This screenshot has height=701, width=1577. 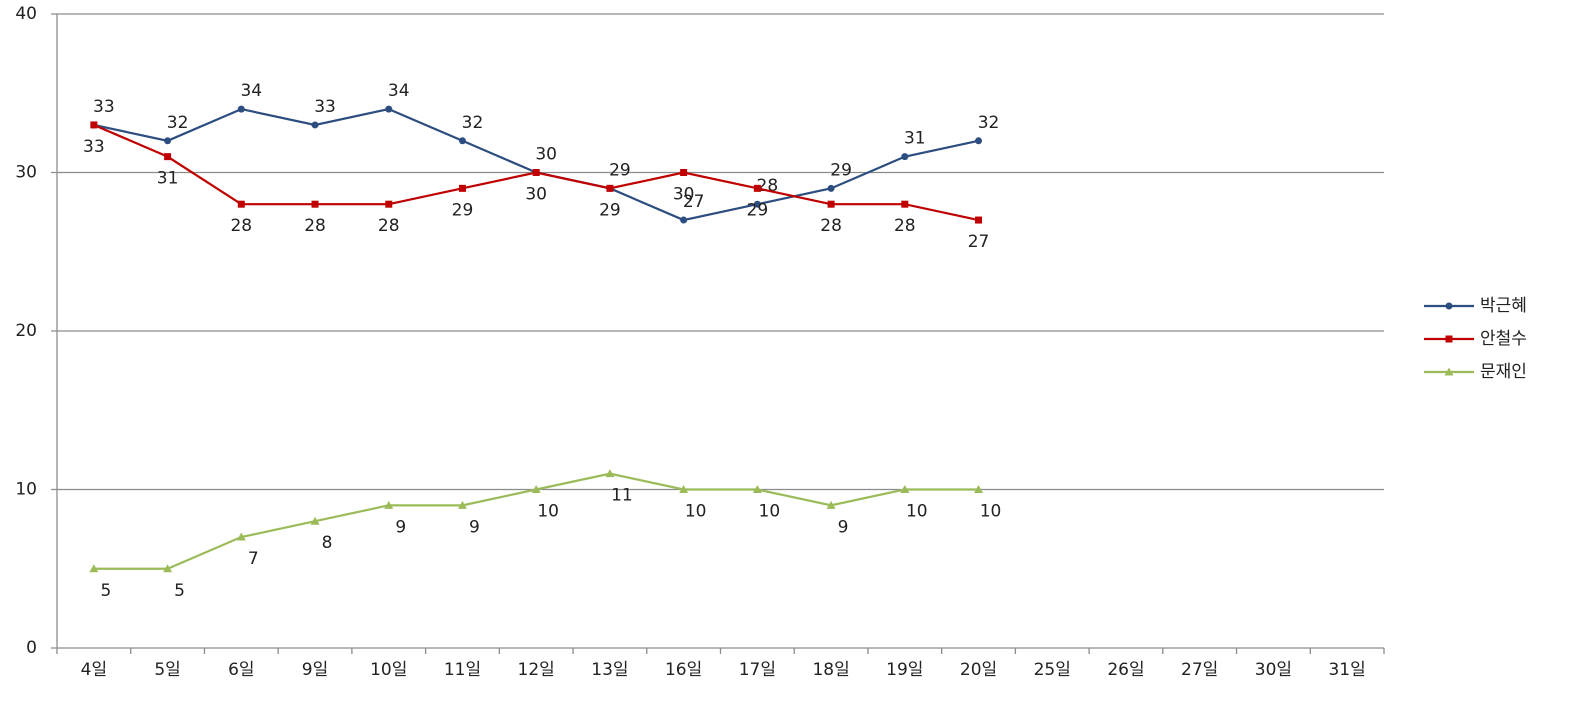 I want to click on x-tick-label: 18일, so click(x=830, y=670).